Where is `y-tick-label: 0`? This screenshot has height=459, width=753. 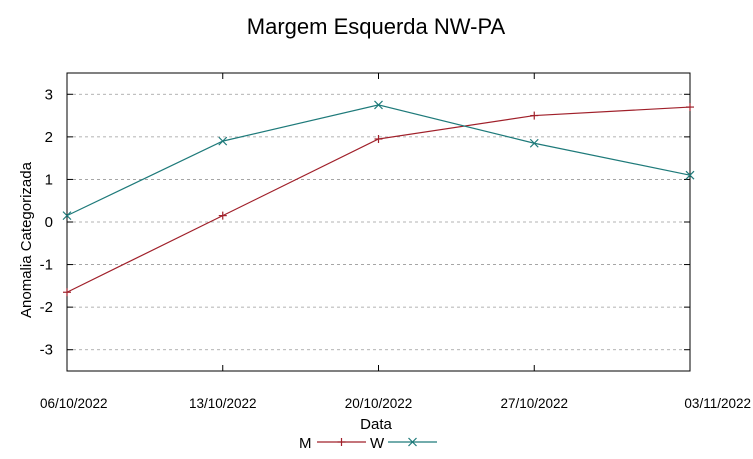
y-tick-label: 0 is located at coordinates (49, 222).